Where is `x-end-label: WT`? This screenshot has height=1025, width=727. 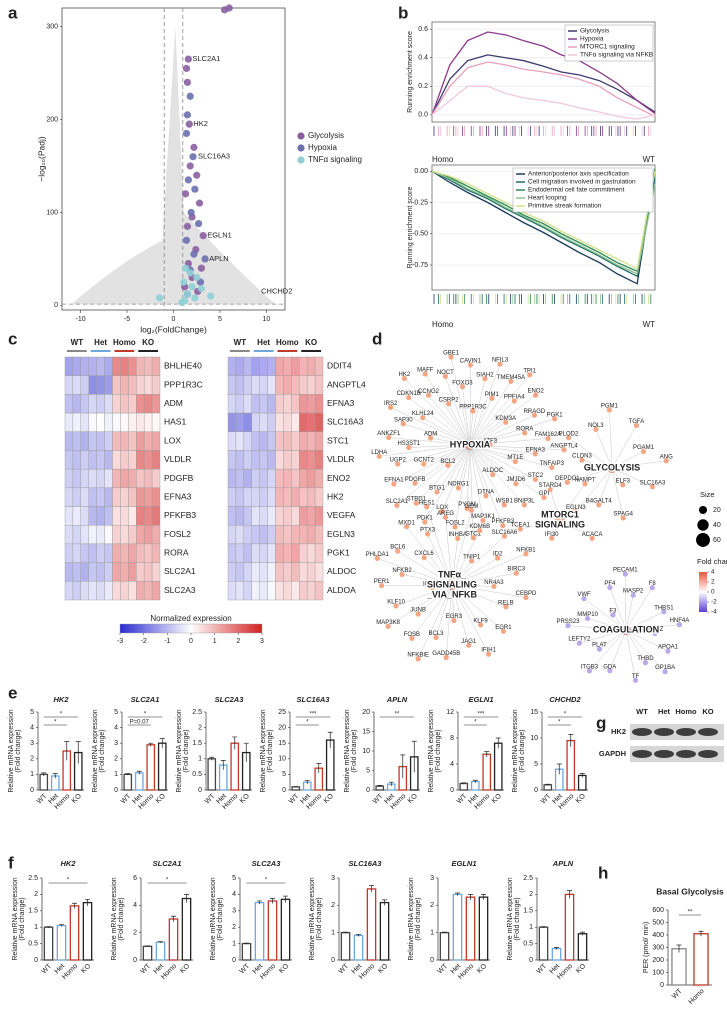 x-end-label: WT is located at coordinates (649, 159).